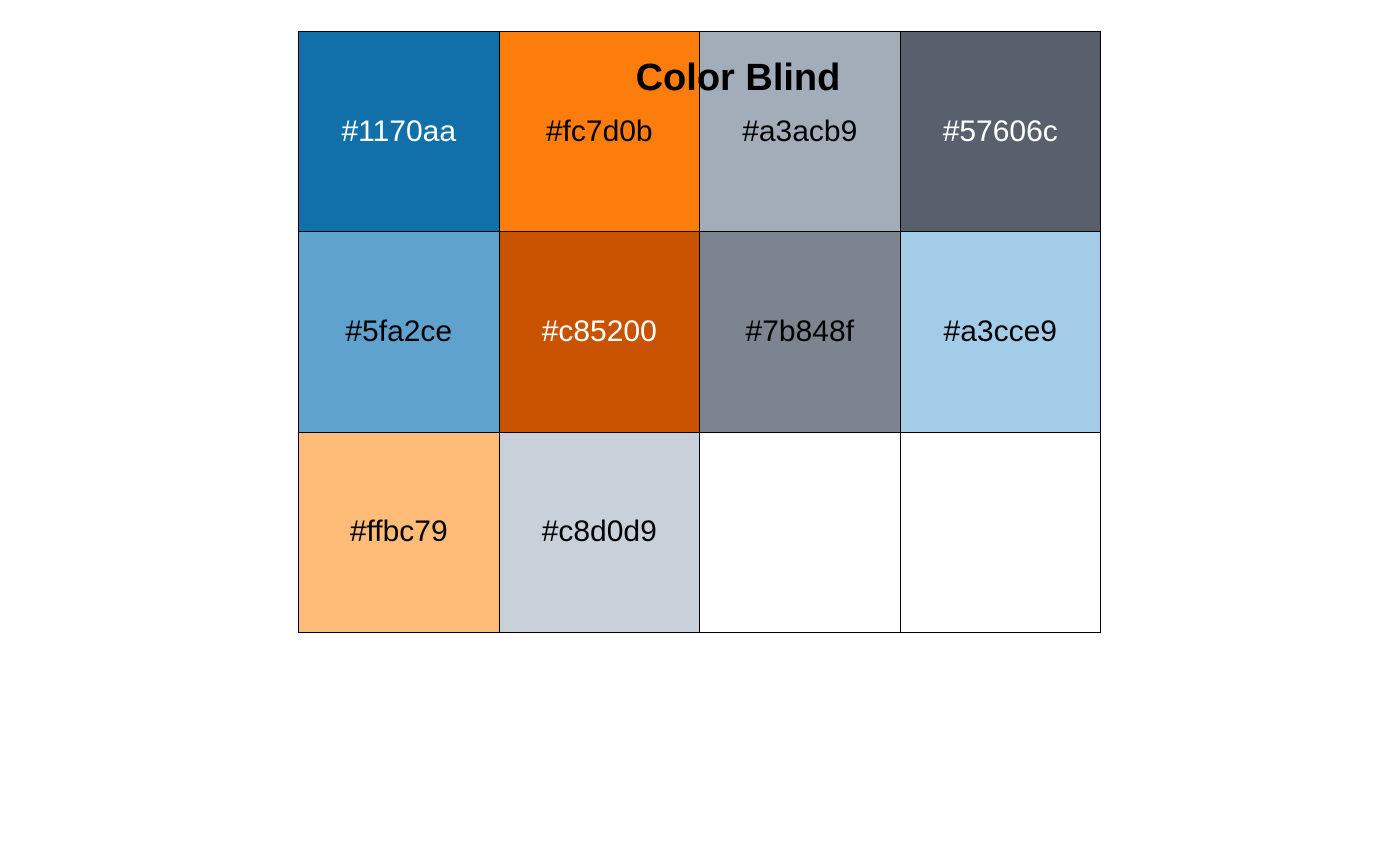 The image size is (1400, 866). I want to click on swatch-hex-label: #a3acb9, so click(800, 131).